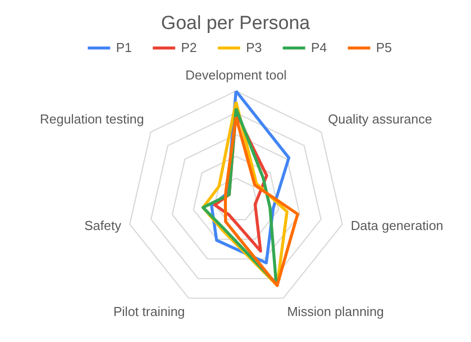  What do you see at coordinates (335, 312) in the screenshot?
I see `spoke-label: Mission planning` at bounding box center [335, 312].